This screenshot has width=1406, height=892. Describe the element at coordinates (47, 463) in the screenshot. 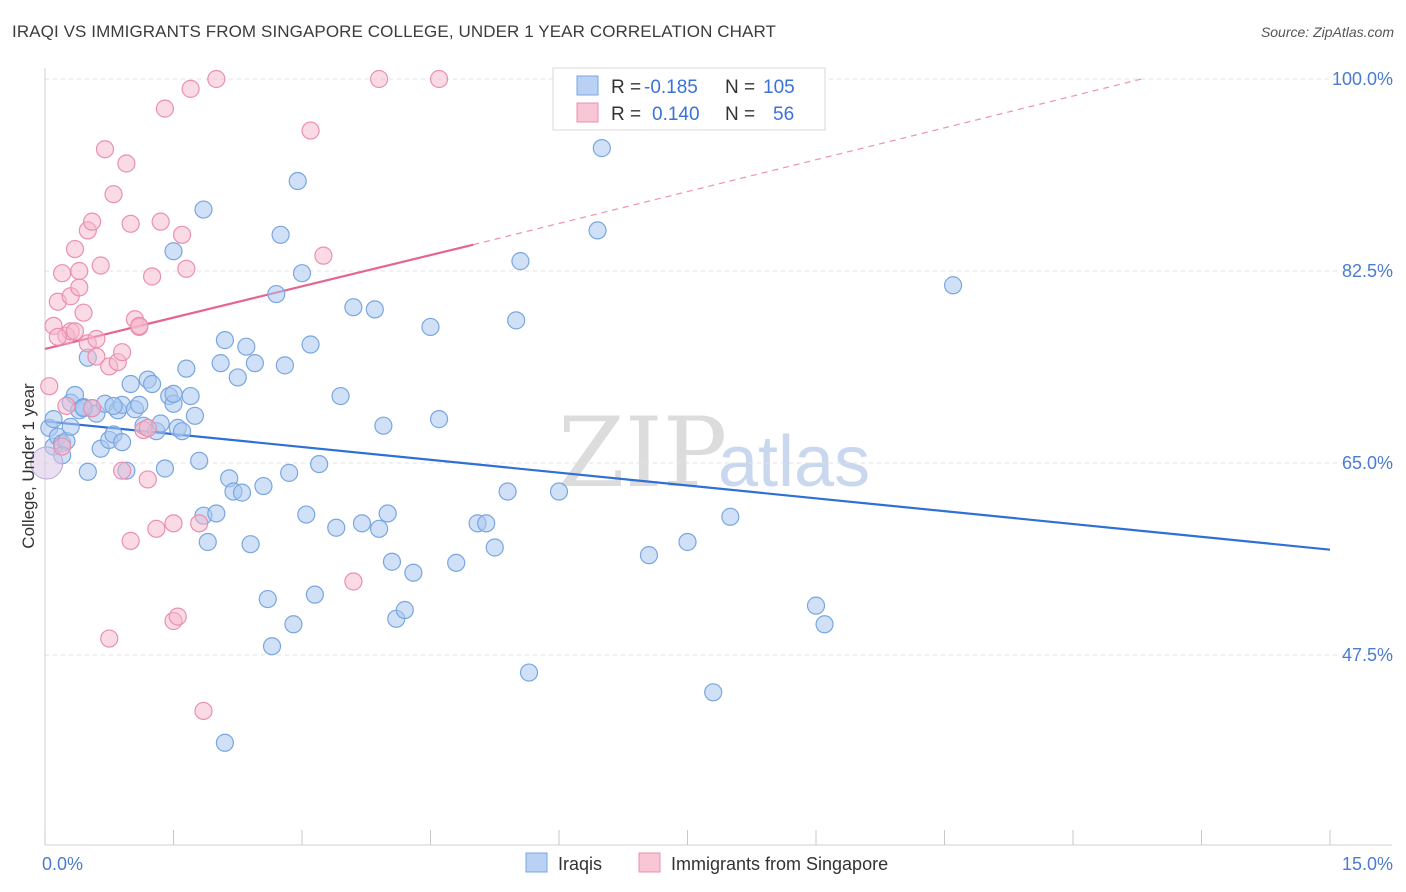

I see `iraqis-point-large` at that location.